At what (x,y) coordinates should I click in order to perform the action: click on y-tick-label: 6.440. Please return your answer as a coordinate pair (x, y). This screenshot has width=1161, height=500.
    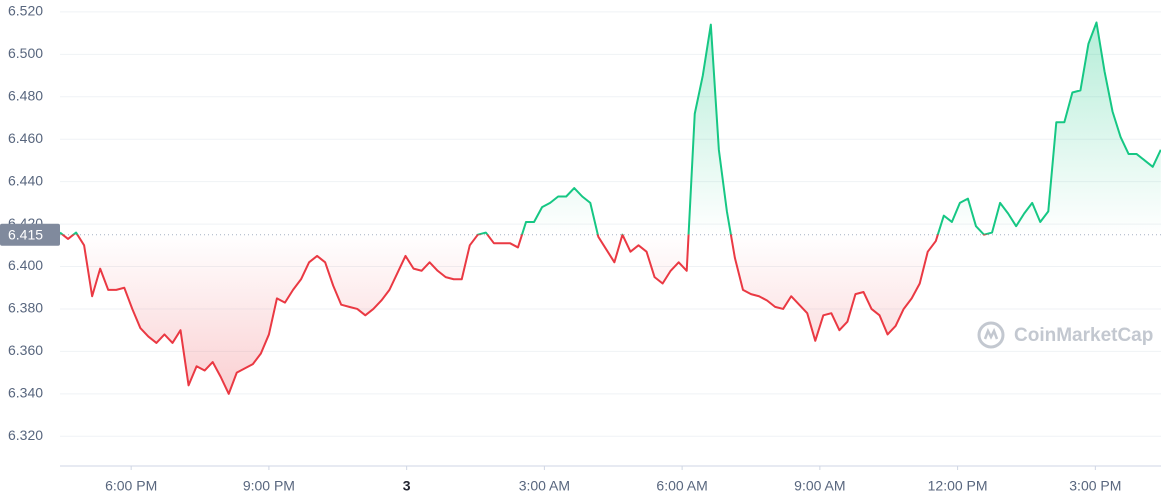
    Looking at the image, I should click on (25, 180).